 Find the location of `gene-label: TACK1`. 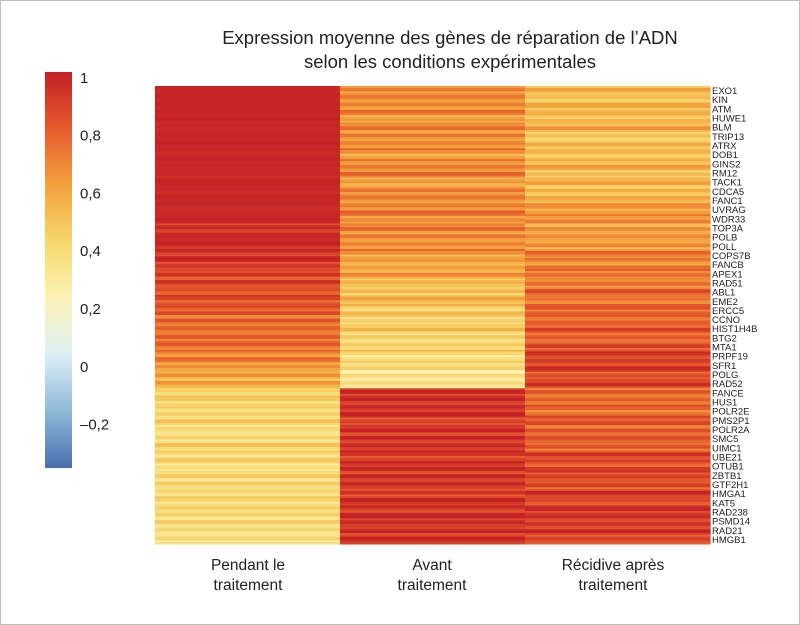

gene-label: TACK1 is located at coordinates (727, 183).